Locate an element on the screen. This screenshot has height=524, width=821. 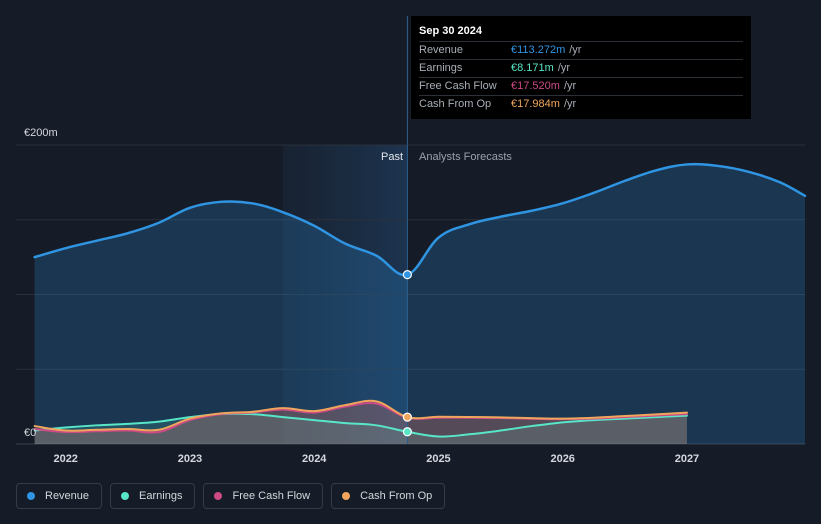
legend-label: Revenue is located at coordinates (67, 496).